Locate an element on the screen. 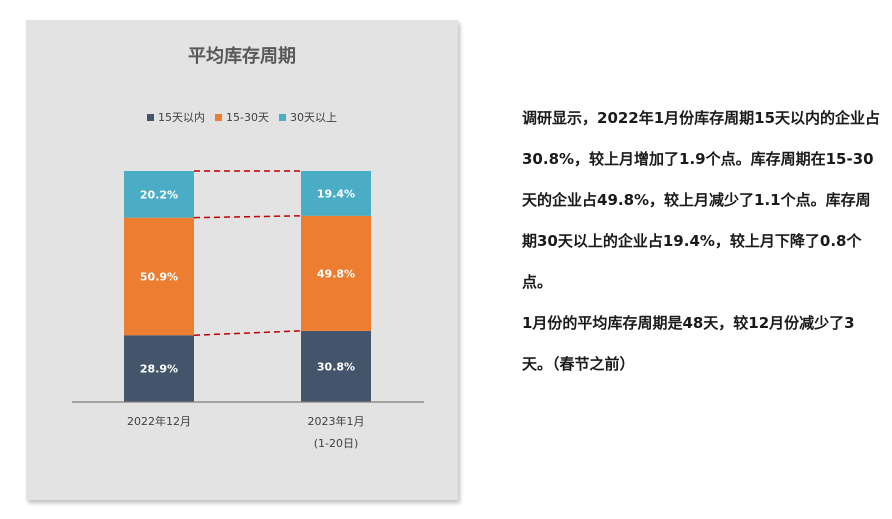 The height and width of the screenshot is (519, 892). legend-label-15-30-days: 15-30天 is located at coordinates (247, 117).